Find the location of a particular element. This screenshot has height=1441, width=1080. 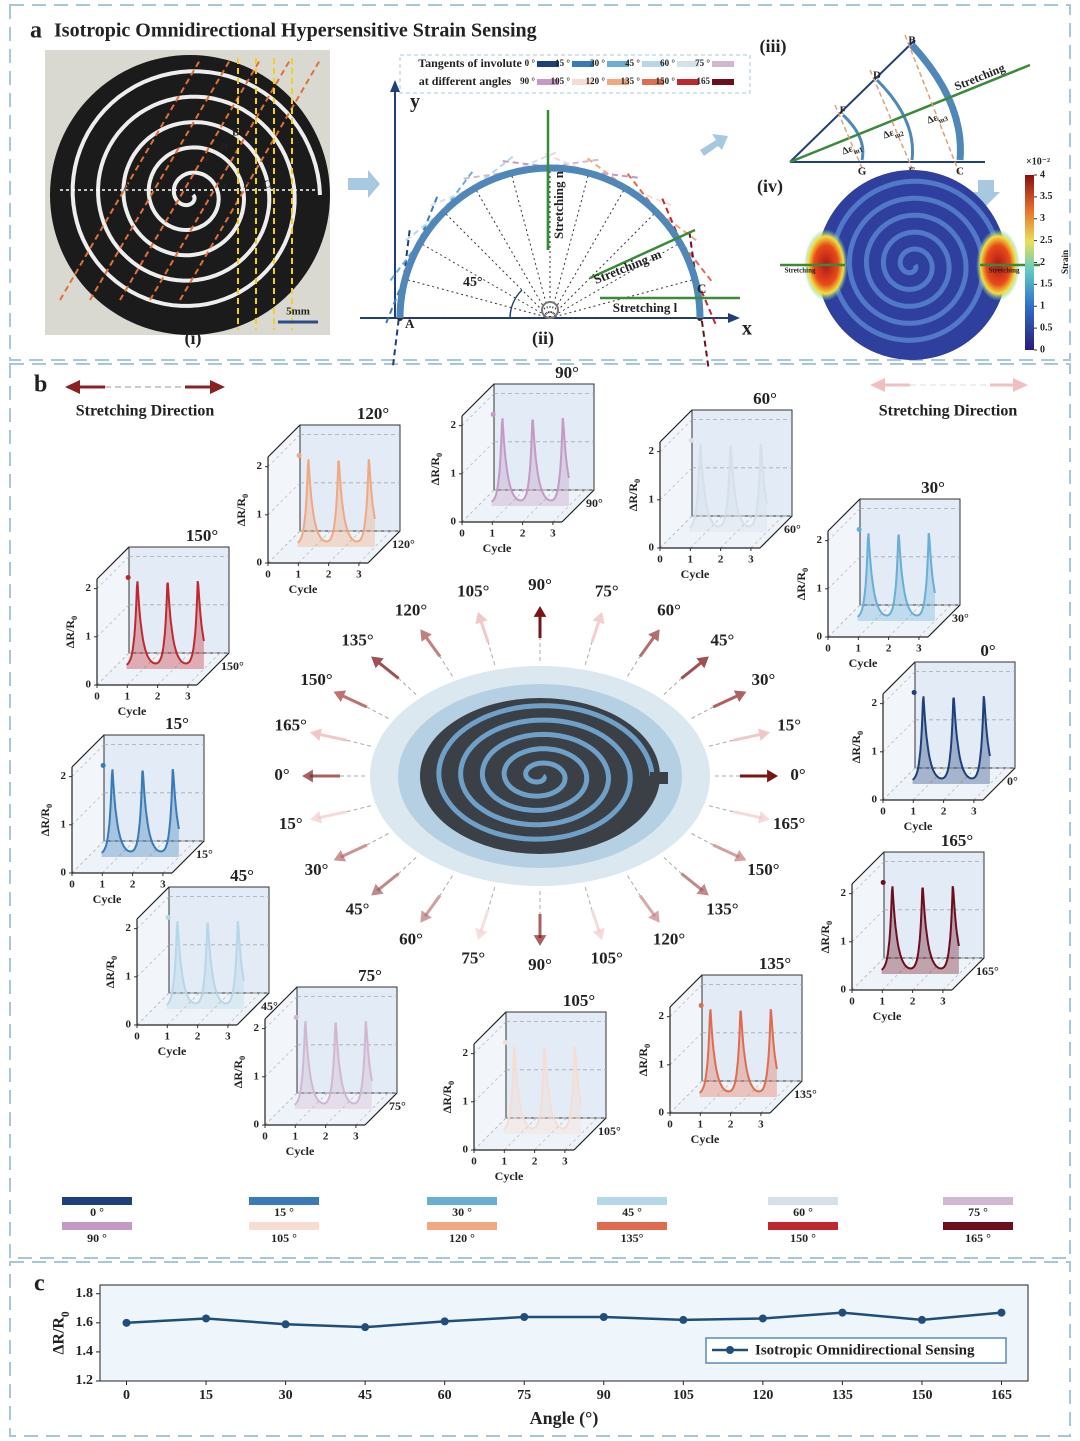

legend-label: 90 ° is located at coordinates (527, 81).